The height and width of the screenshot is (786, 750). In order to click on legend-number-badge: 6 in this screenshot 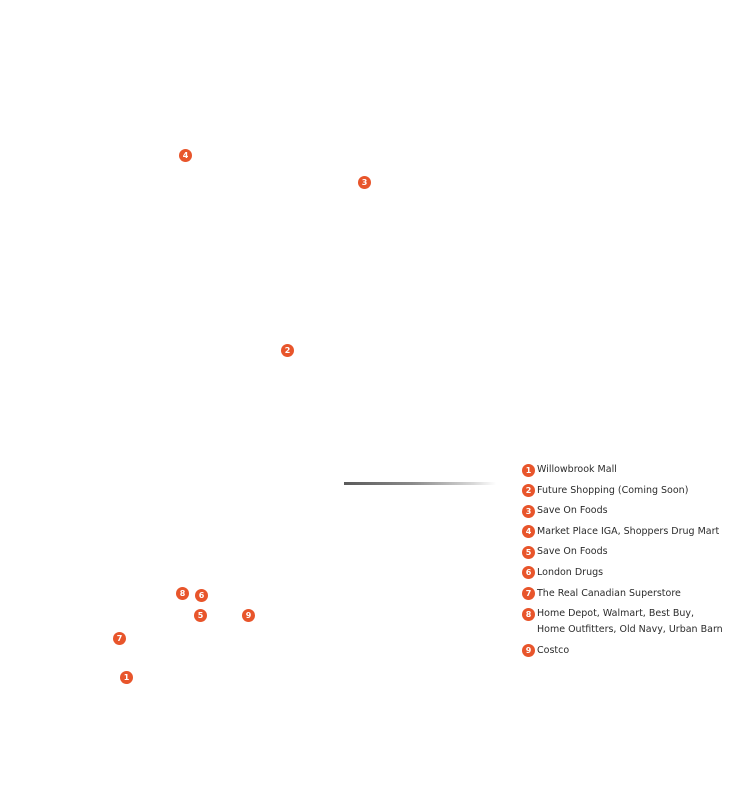, I will do `click(528, 573)`.